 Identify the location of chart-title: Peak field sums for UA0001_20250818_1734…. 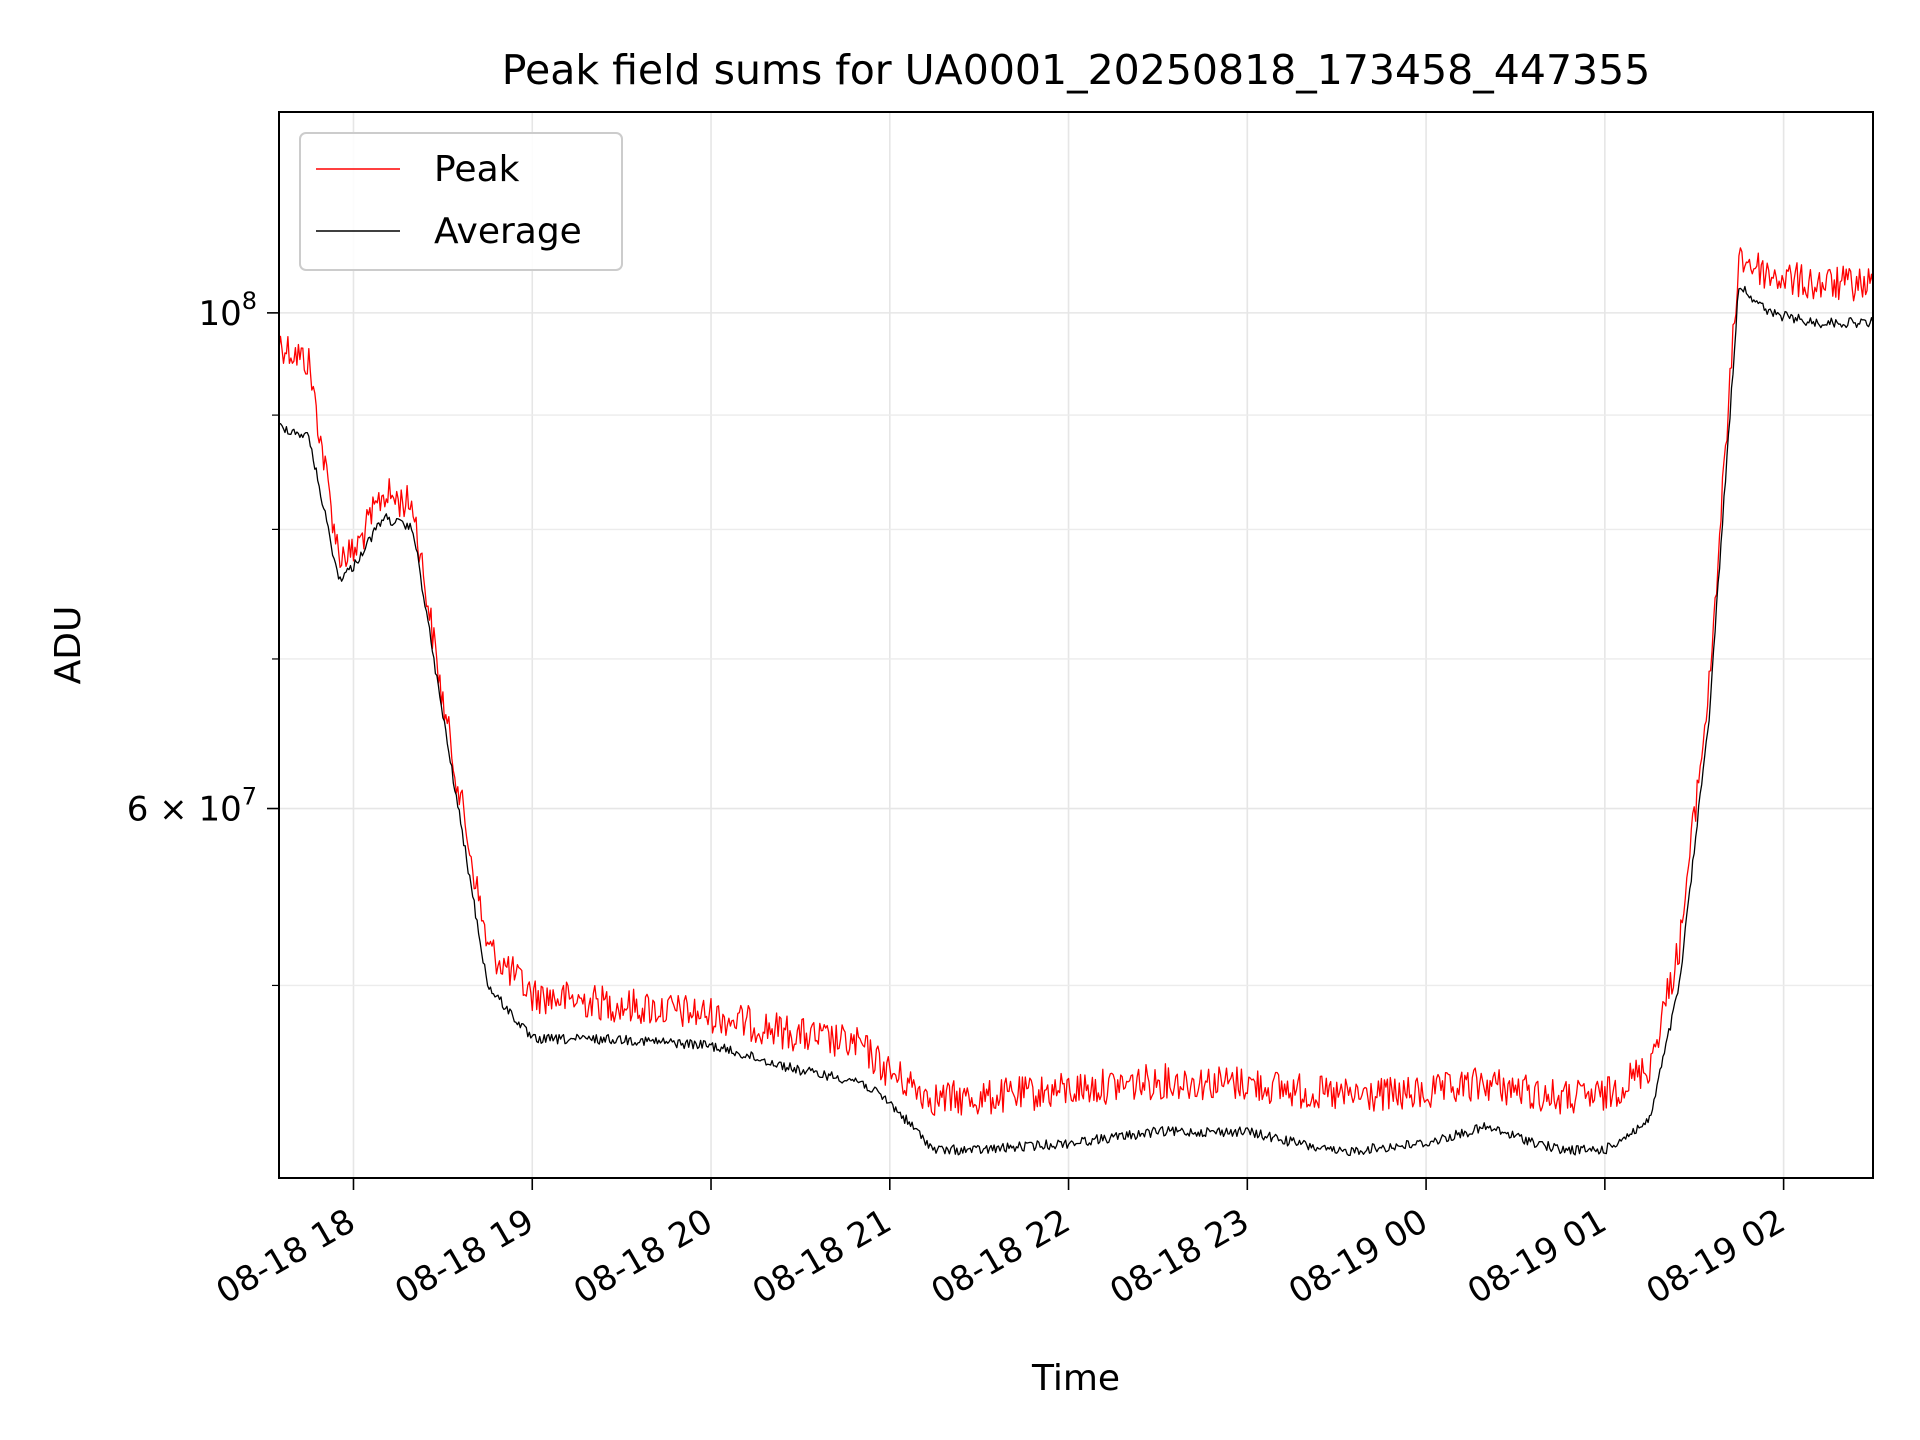
(1076, 70).